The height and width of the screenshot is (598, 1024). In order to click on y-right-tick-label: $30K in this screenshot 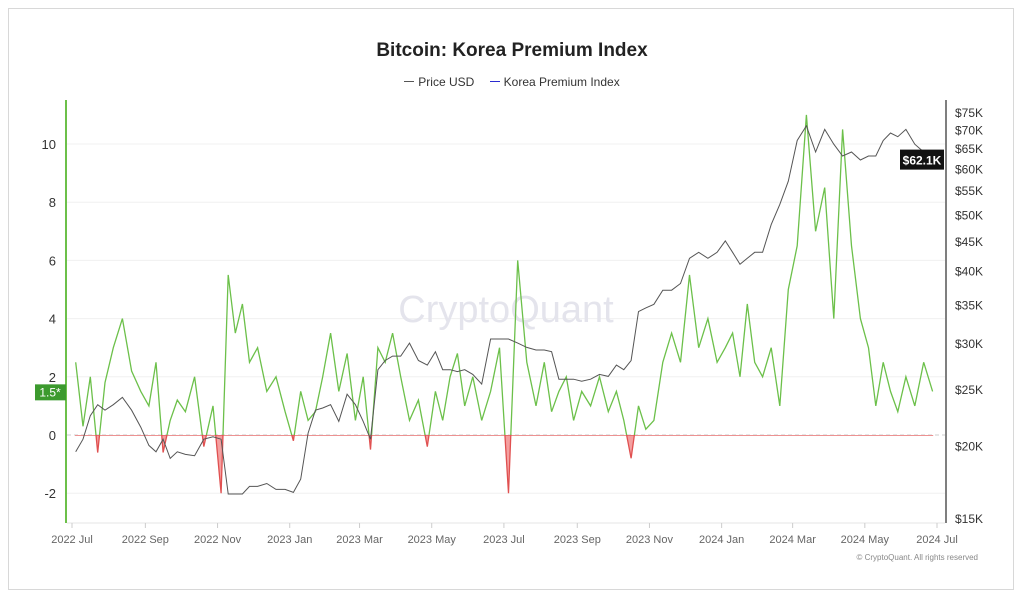, I will do `click(969, 344)`.